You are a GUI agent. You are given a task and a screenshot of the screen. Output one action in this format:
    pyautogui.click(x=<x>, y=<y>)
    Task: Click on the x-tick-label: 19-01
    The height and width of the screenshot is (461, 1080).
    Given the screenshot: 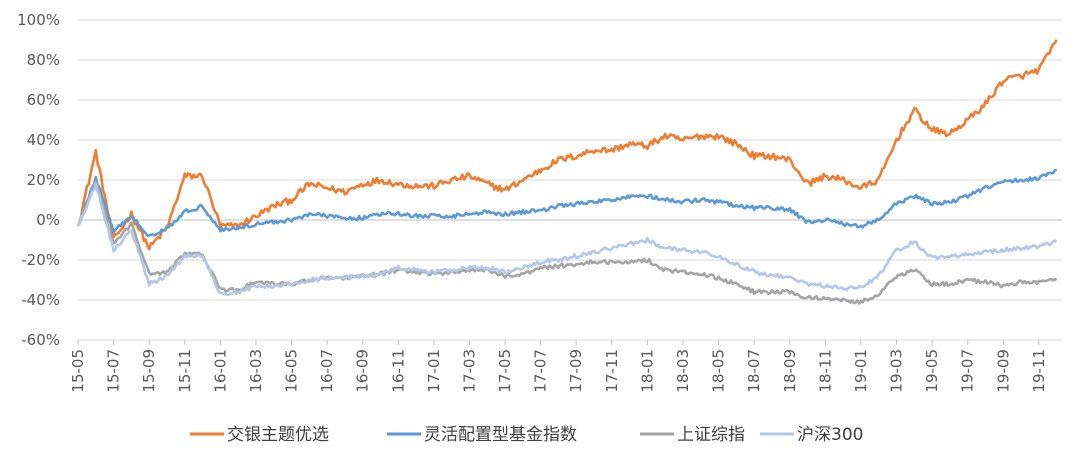 What is the action you would take?
    pyautogui.click(x=861, y=371)
    